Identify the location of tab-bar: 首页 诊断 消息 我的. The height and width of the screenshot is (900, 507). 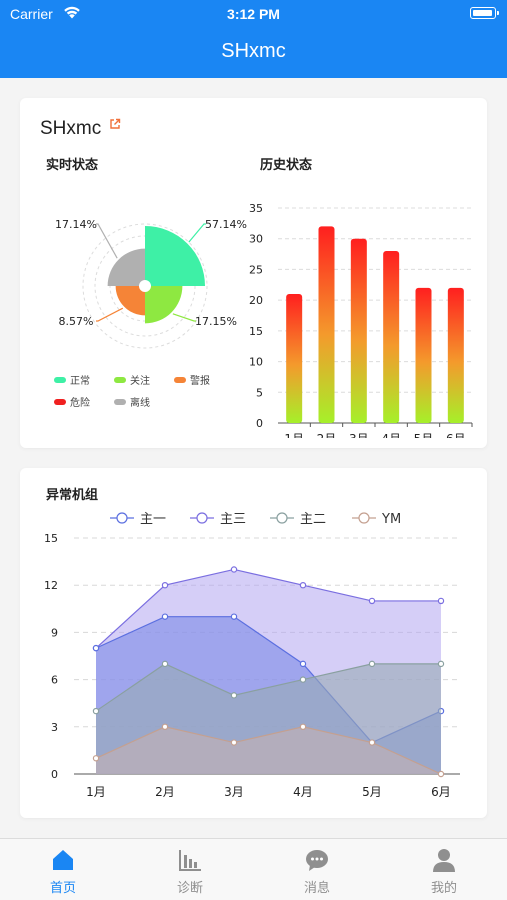
(253, 869).